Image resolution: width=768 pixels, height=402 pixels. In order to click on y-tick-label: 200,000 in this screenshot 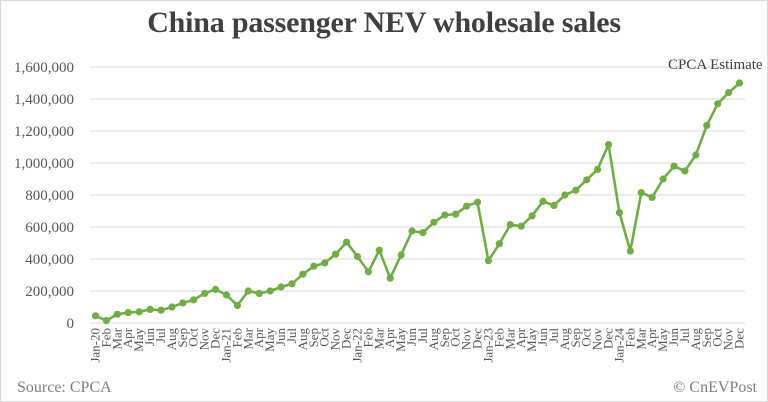, I will do `click(49, 292)`.